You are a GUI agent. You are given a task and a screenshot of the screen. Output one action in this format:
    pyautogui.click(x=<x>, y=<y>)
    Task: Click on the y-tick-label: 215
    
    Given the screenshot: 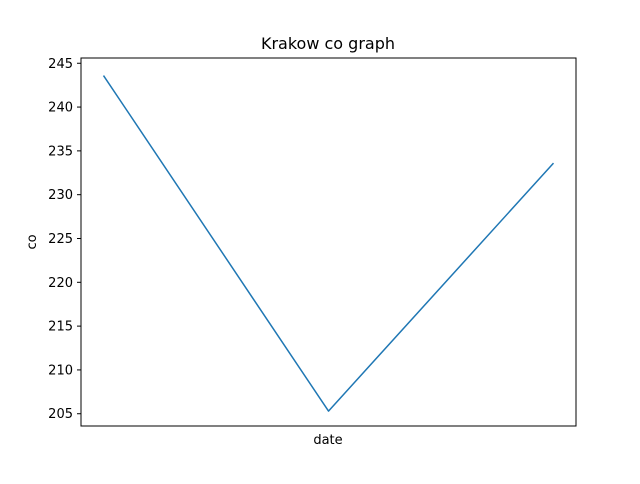 What is the action you would take?
    pyautogui.click(x=60, y=327)
    